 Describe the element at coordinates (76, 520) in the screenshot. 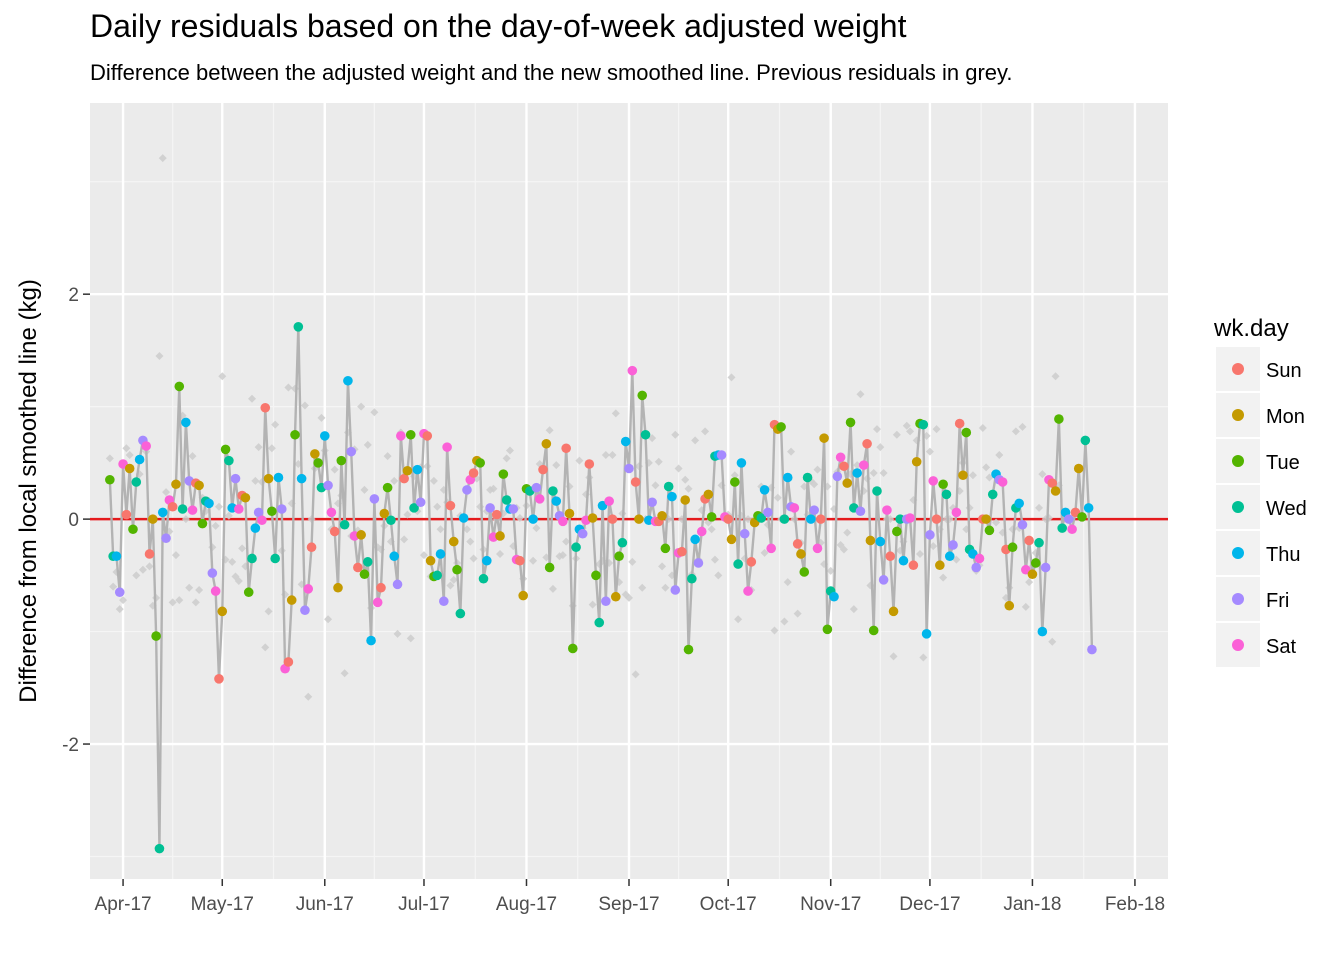

I see `y-axis: -2 0 2` at that location.